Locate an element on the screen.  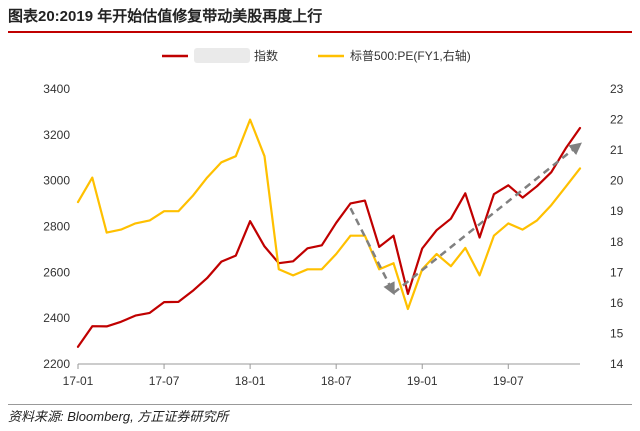
chart-legend: 指数 标普500:PE(FY1,右轴) is located at coordinates (316, 55).